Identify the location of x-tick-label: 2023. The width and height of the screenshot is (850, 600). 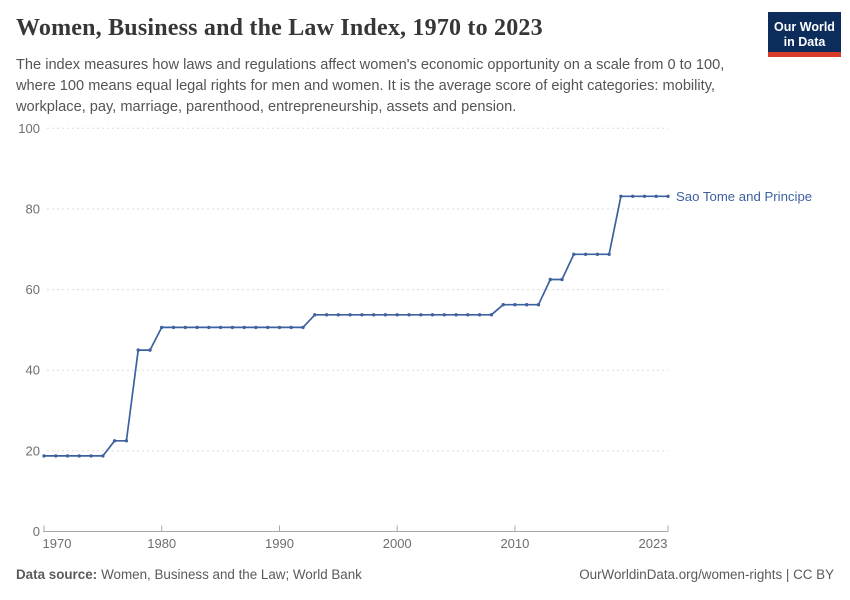
(653, 543).